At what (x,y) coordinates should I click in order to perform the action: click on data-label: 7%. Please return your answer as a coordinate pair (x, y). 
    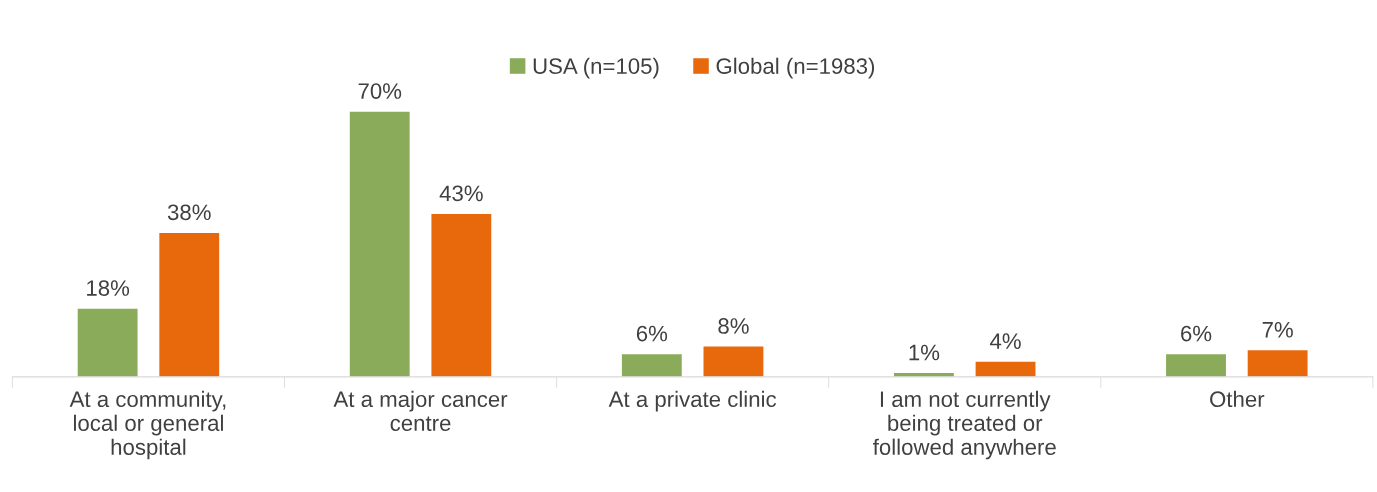
    Looking at the image, I should click on (1277, 329).